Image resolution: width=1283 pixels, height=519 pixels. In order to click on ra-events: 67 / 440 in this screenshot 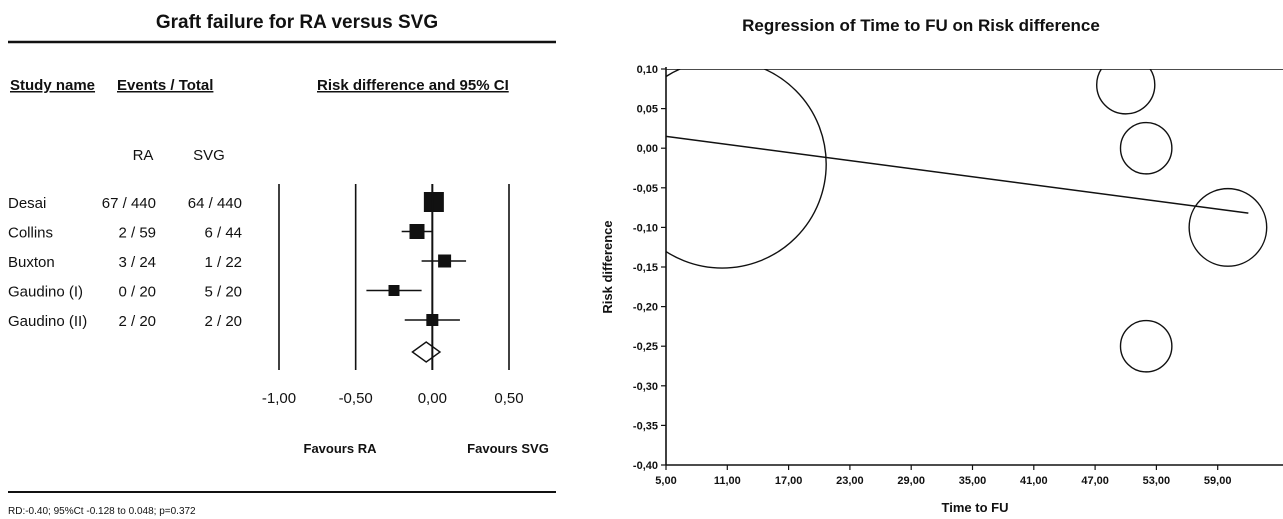, I will do `click(129, 203)`.